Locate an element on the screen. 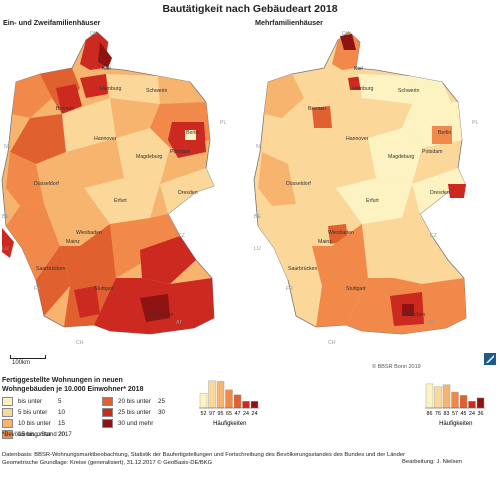  region-niederrhein is located at coordinates (25, 179).